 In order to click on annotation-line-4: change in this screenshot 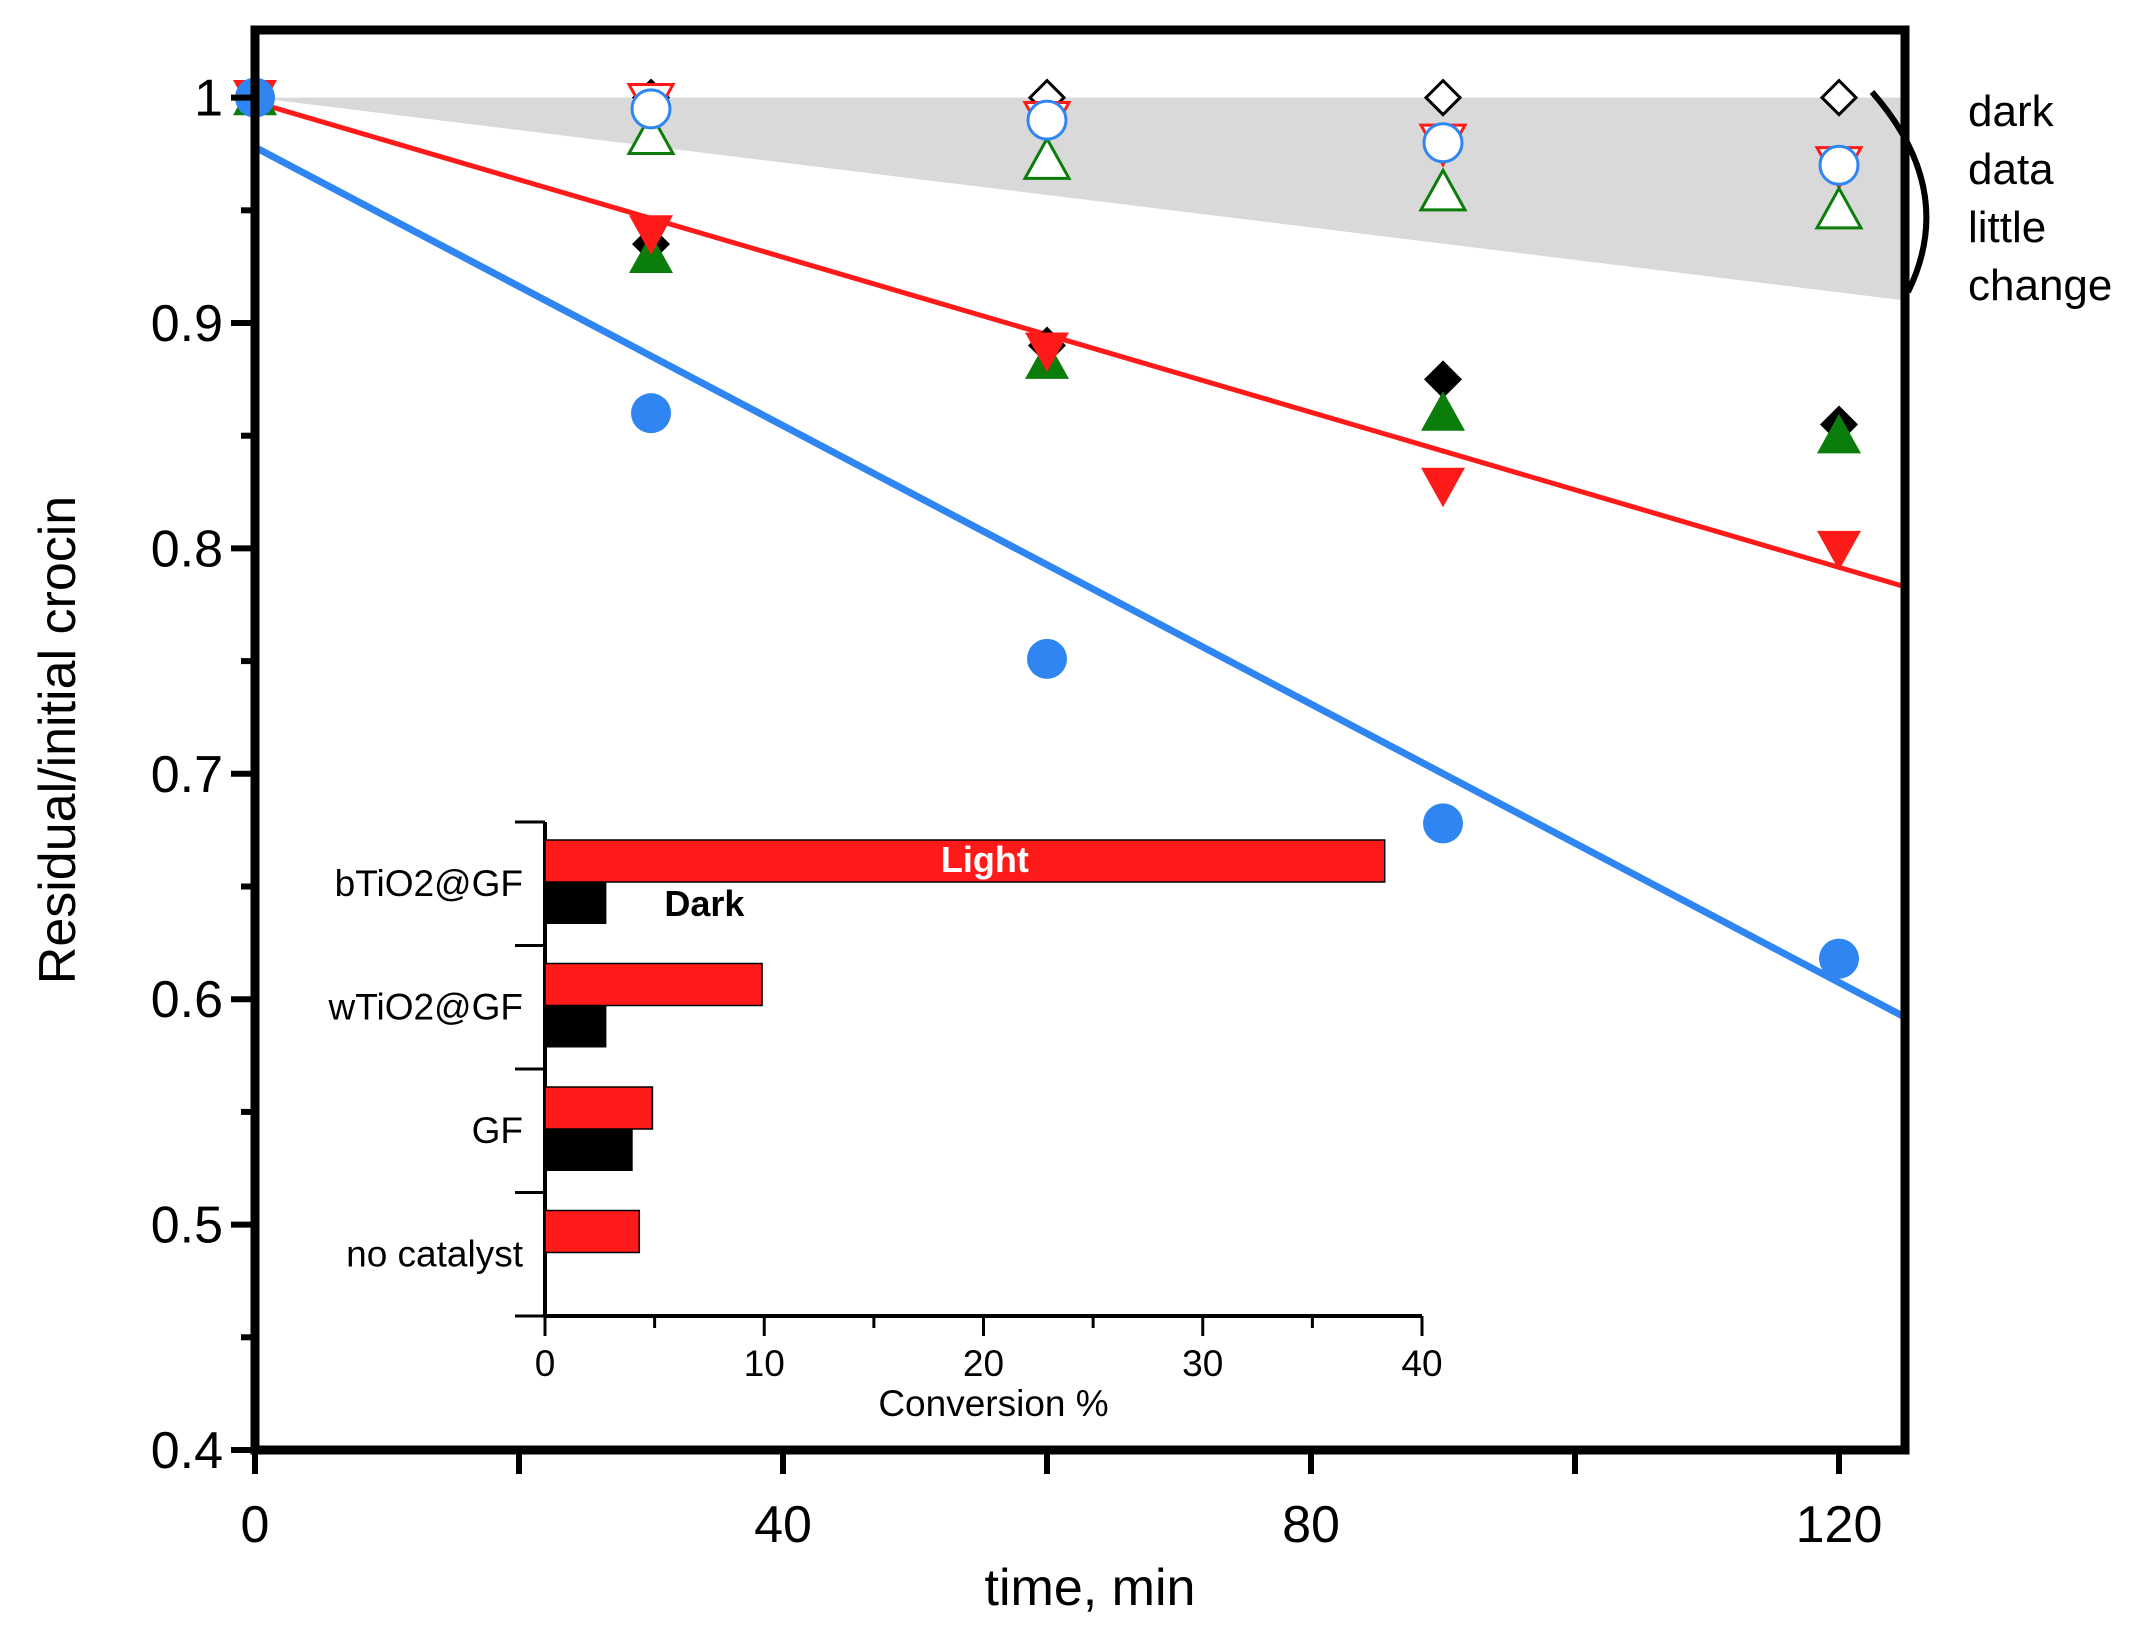, I will do `click(2040, 285)`.